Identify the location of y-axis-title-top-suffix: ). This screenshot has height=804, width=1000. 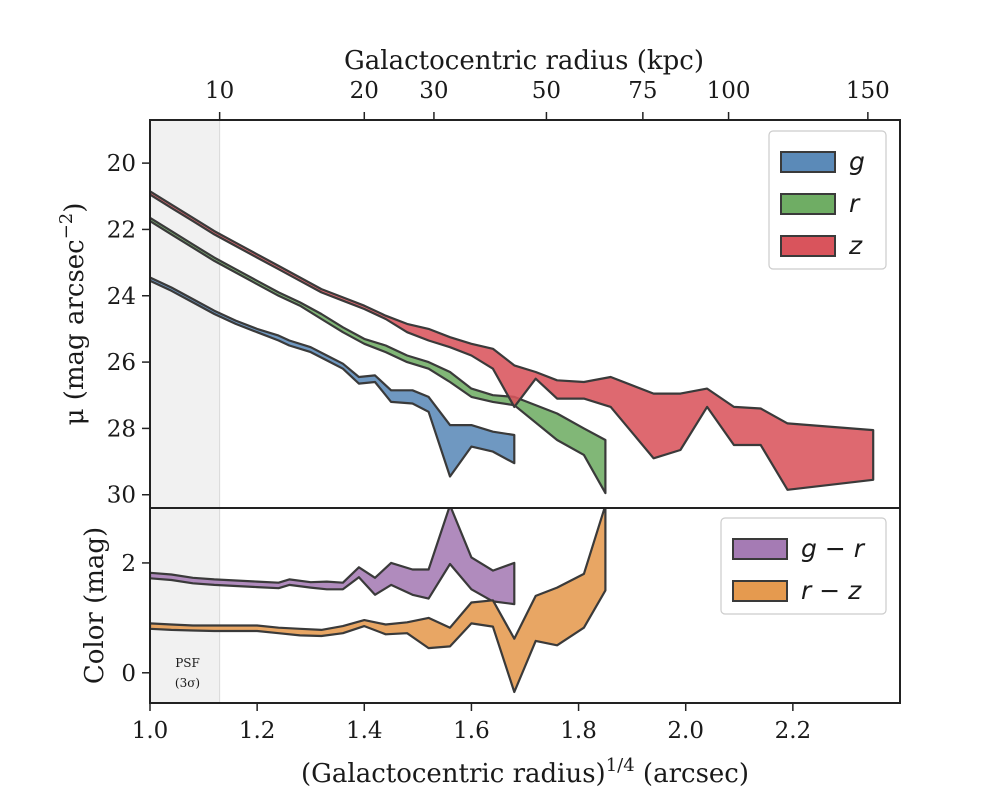
(75, 208).